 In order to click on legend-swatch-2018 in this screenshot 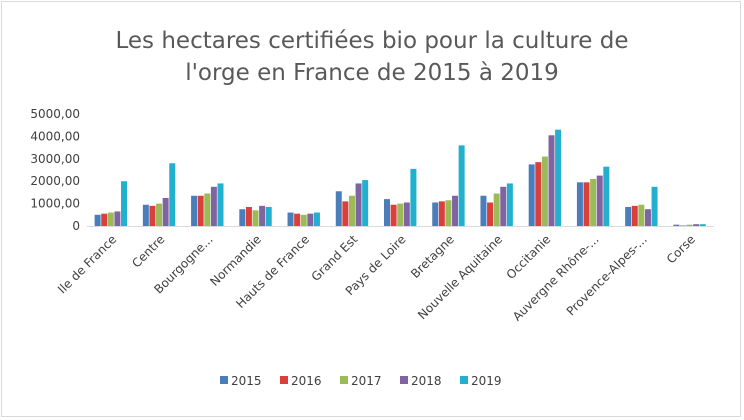, I will do `click(404, 380)`.